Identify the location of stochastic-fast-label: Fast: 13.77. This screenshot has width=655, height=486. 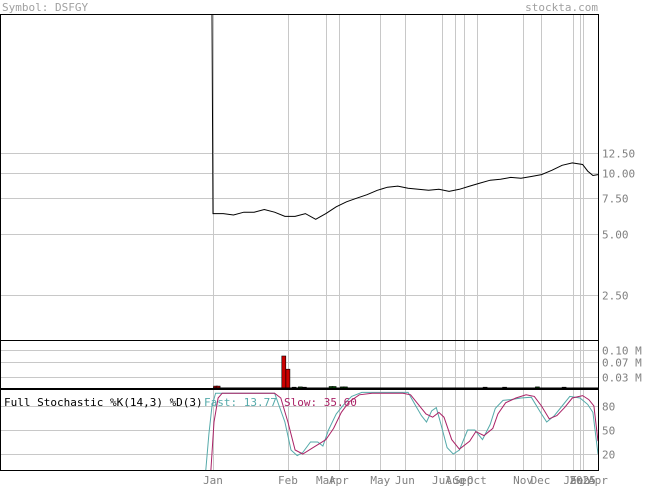
(240, 402).